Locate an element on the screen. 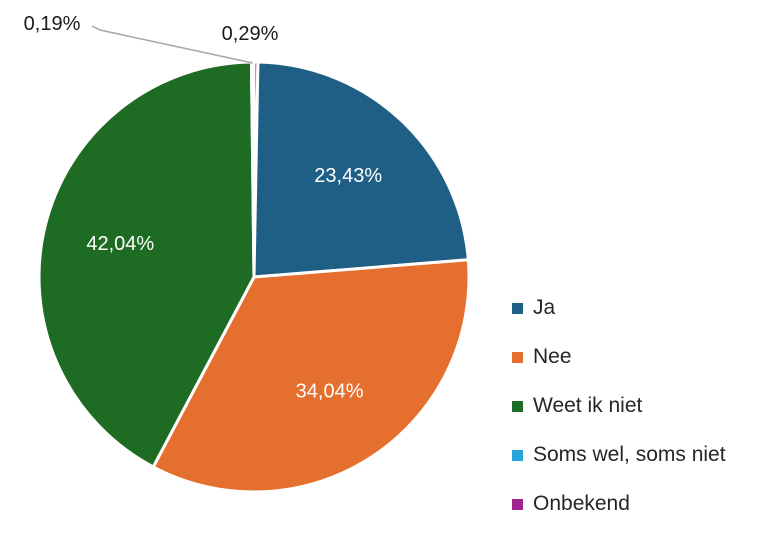 The image size is (772, 541). legend-label-soms: Soms wel, soms niet is located at coordinates (629, 454).